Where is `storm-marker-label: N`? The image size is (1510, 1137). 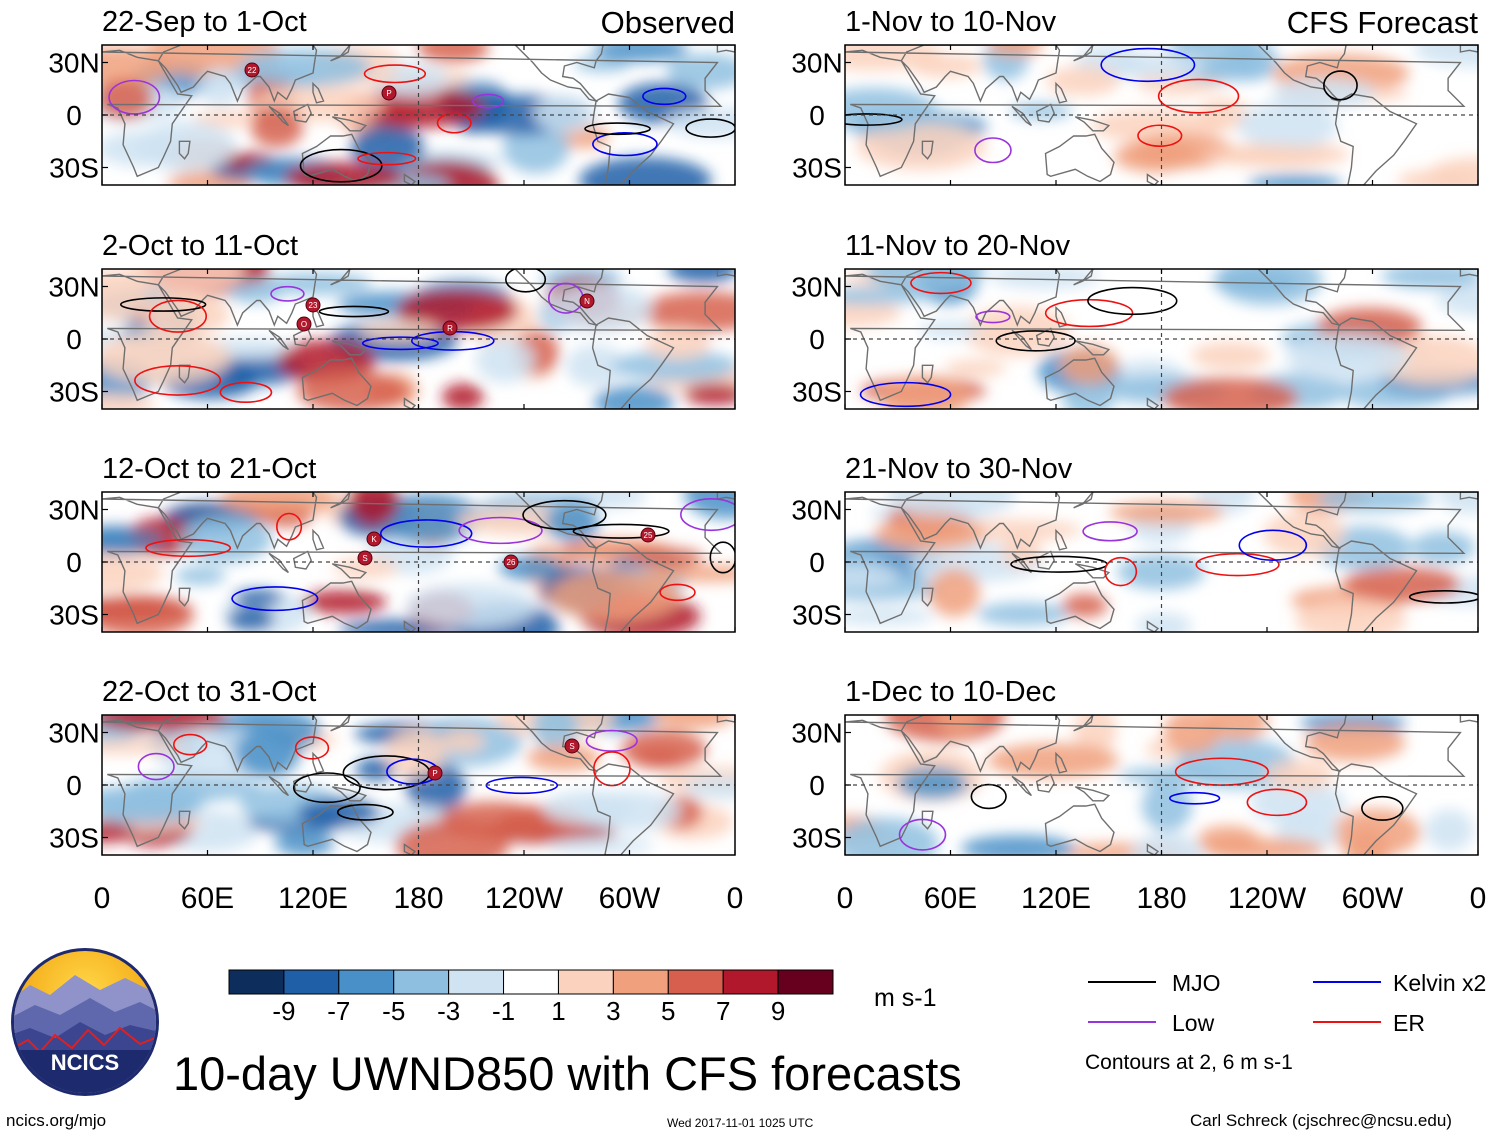
storm-marker-label: N is located at coordinates (587, 301).